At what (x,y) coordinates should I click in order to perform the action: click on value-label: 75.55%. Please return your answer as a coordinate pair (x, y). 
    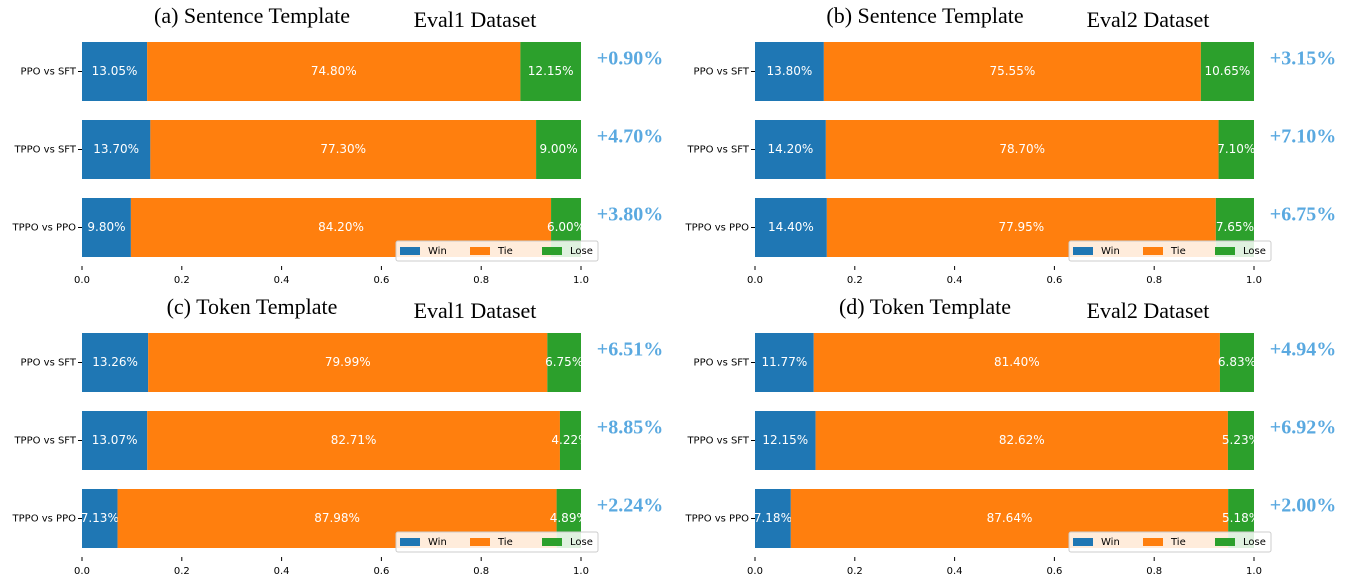
    Looking at the image, I should click on (1012, 71).